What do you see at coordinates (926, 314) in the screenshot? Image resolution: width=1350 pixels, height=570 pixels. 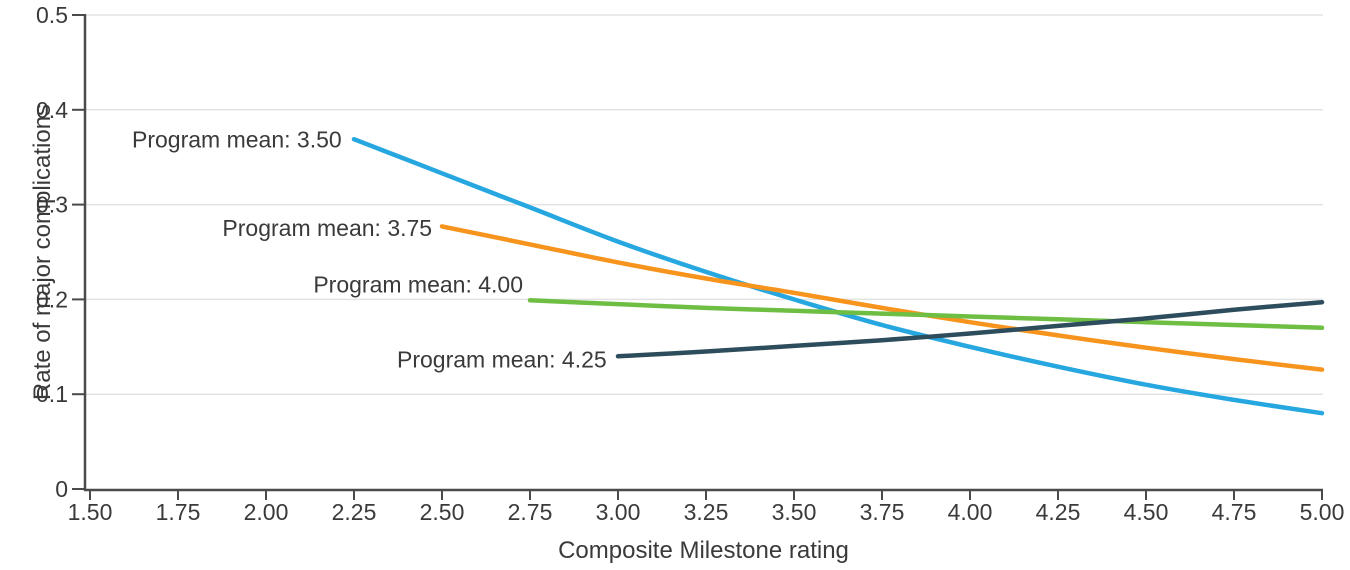 I see `series-line-program-mean-4.00` at bounding box center [926, 314].